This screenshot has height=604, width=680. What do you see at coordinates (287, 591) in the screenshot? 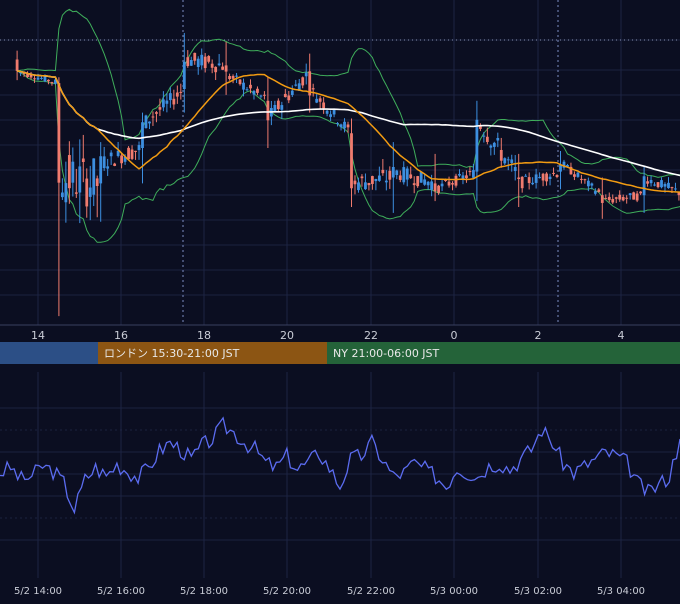
I see `osc-x-tick-label: 5/2 20:00` at bounding box center [287, 591].